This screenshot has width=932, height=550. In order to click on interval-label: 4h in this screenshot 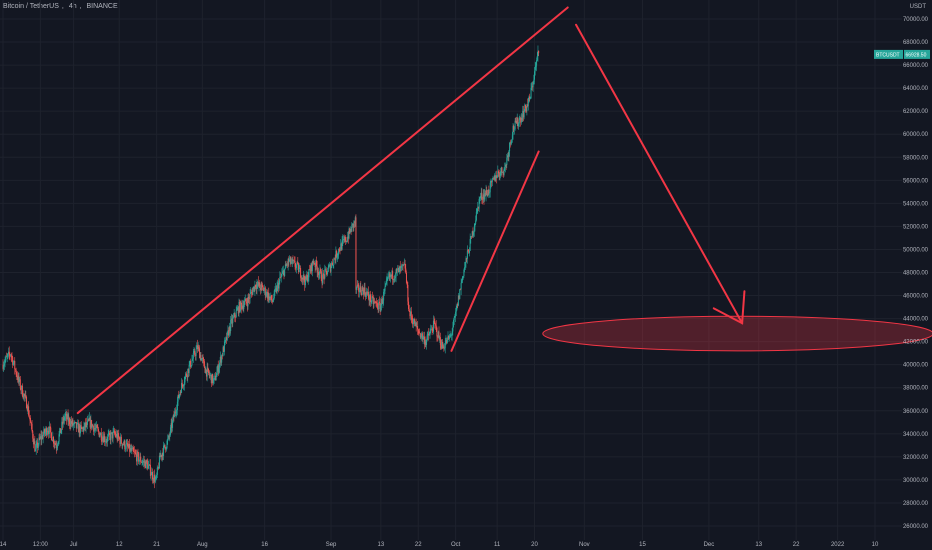, I will do `click(72, 6)`.